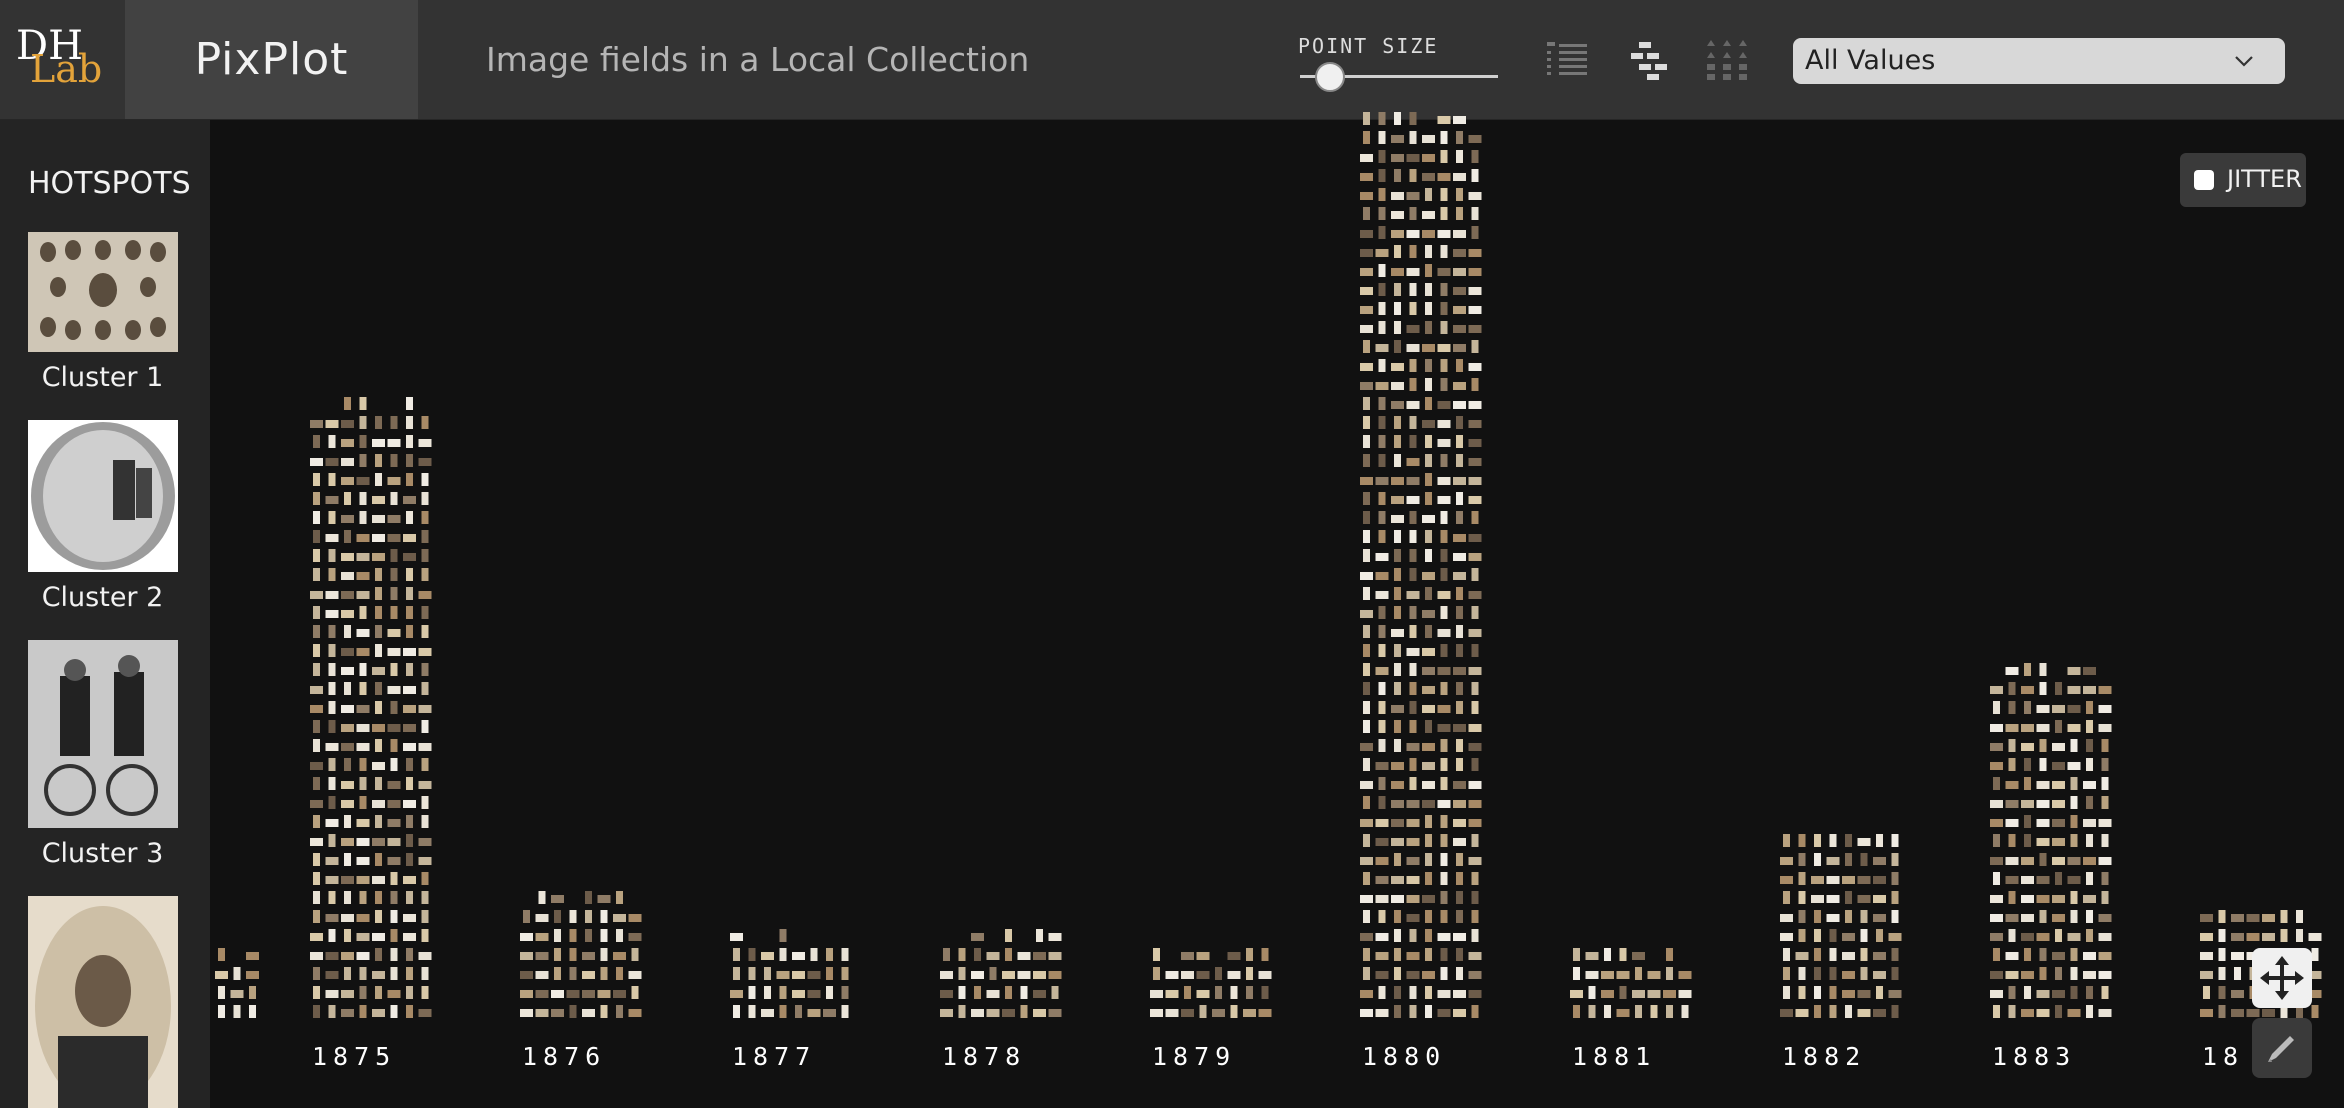  What do you see at coordinates (2039, 61) in the screenshot?
I see `category-filter-select: All Values` at bounding box center [2039, 61].